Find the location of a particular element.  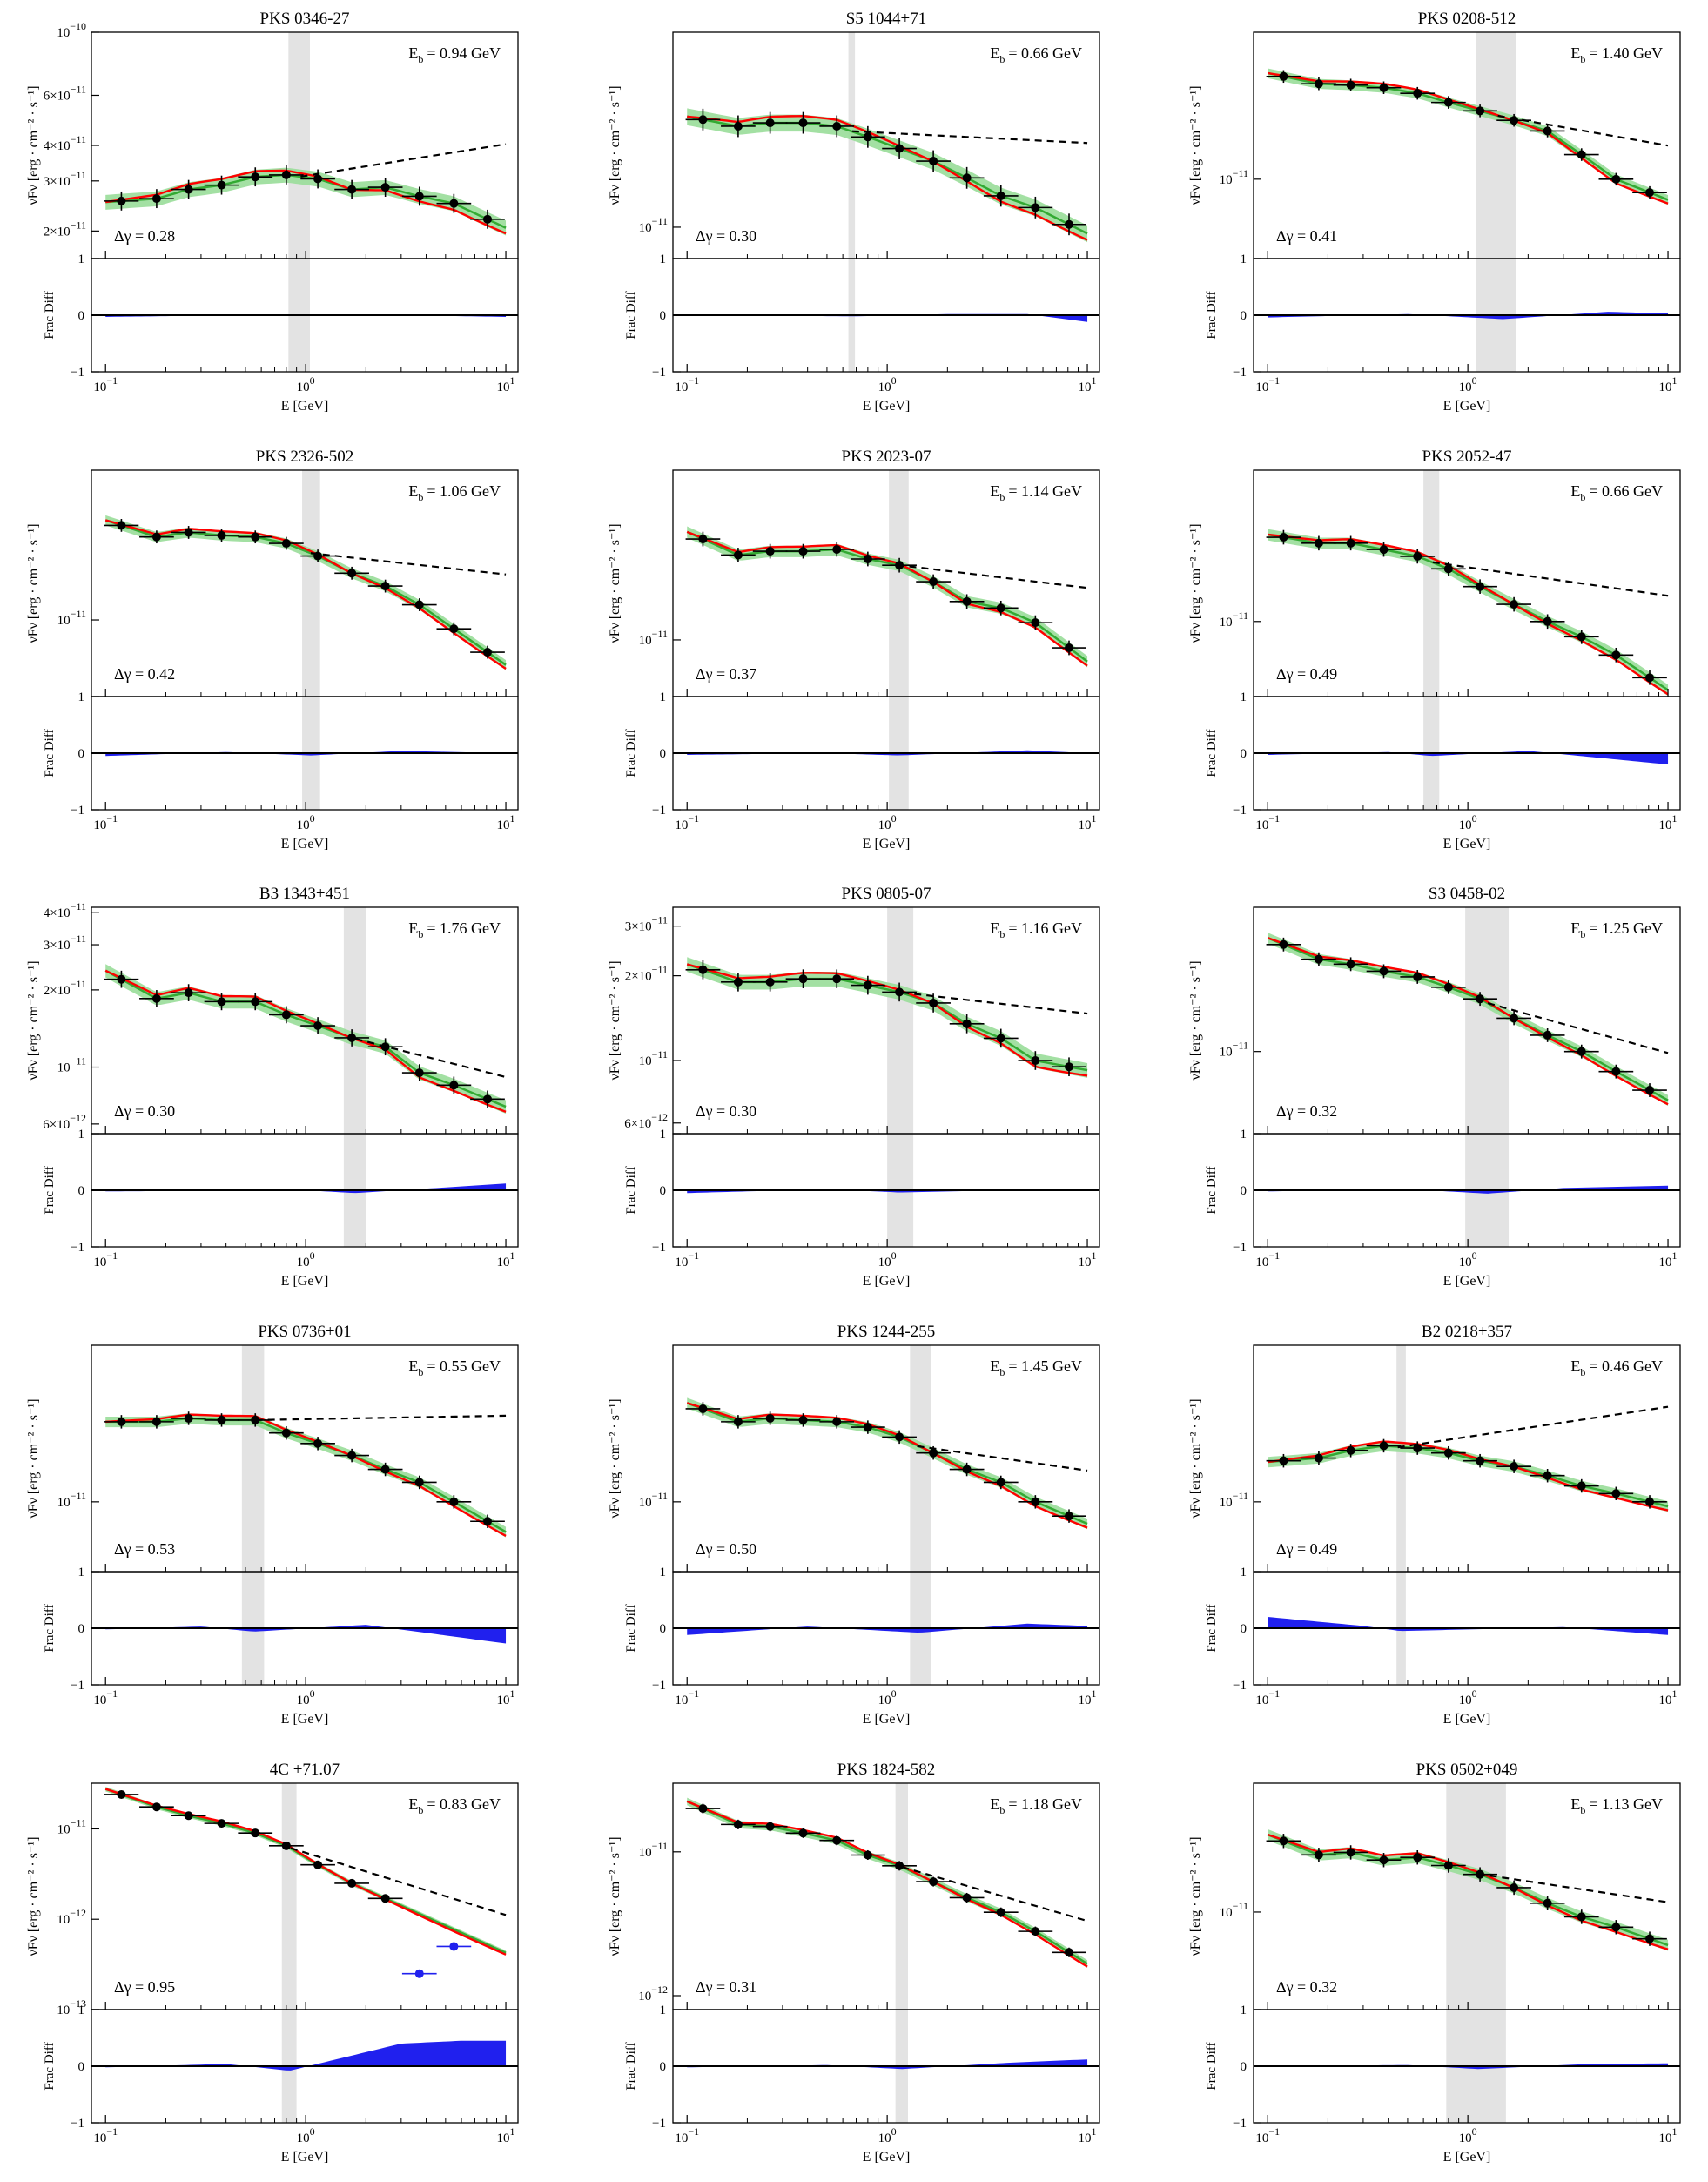

x-tick-label: 10⁻¹ is located at coordinates (1267, 1259).